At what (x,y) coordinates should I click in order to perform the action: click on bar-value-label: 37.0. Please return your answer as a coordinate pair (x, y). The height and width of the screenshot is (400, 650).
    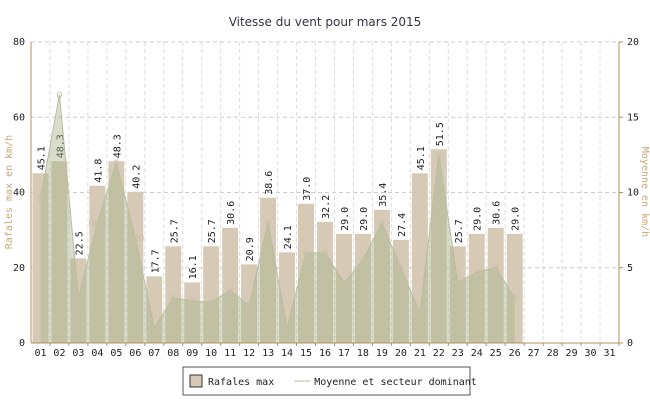
    Looking at the image, I should click on (307, 189).